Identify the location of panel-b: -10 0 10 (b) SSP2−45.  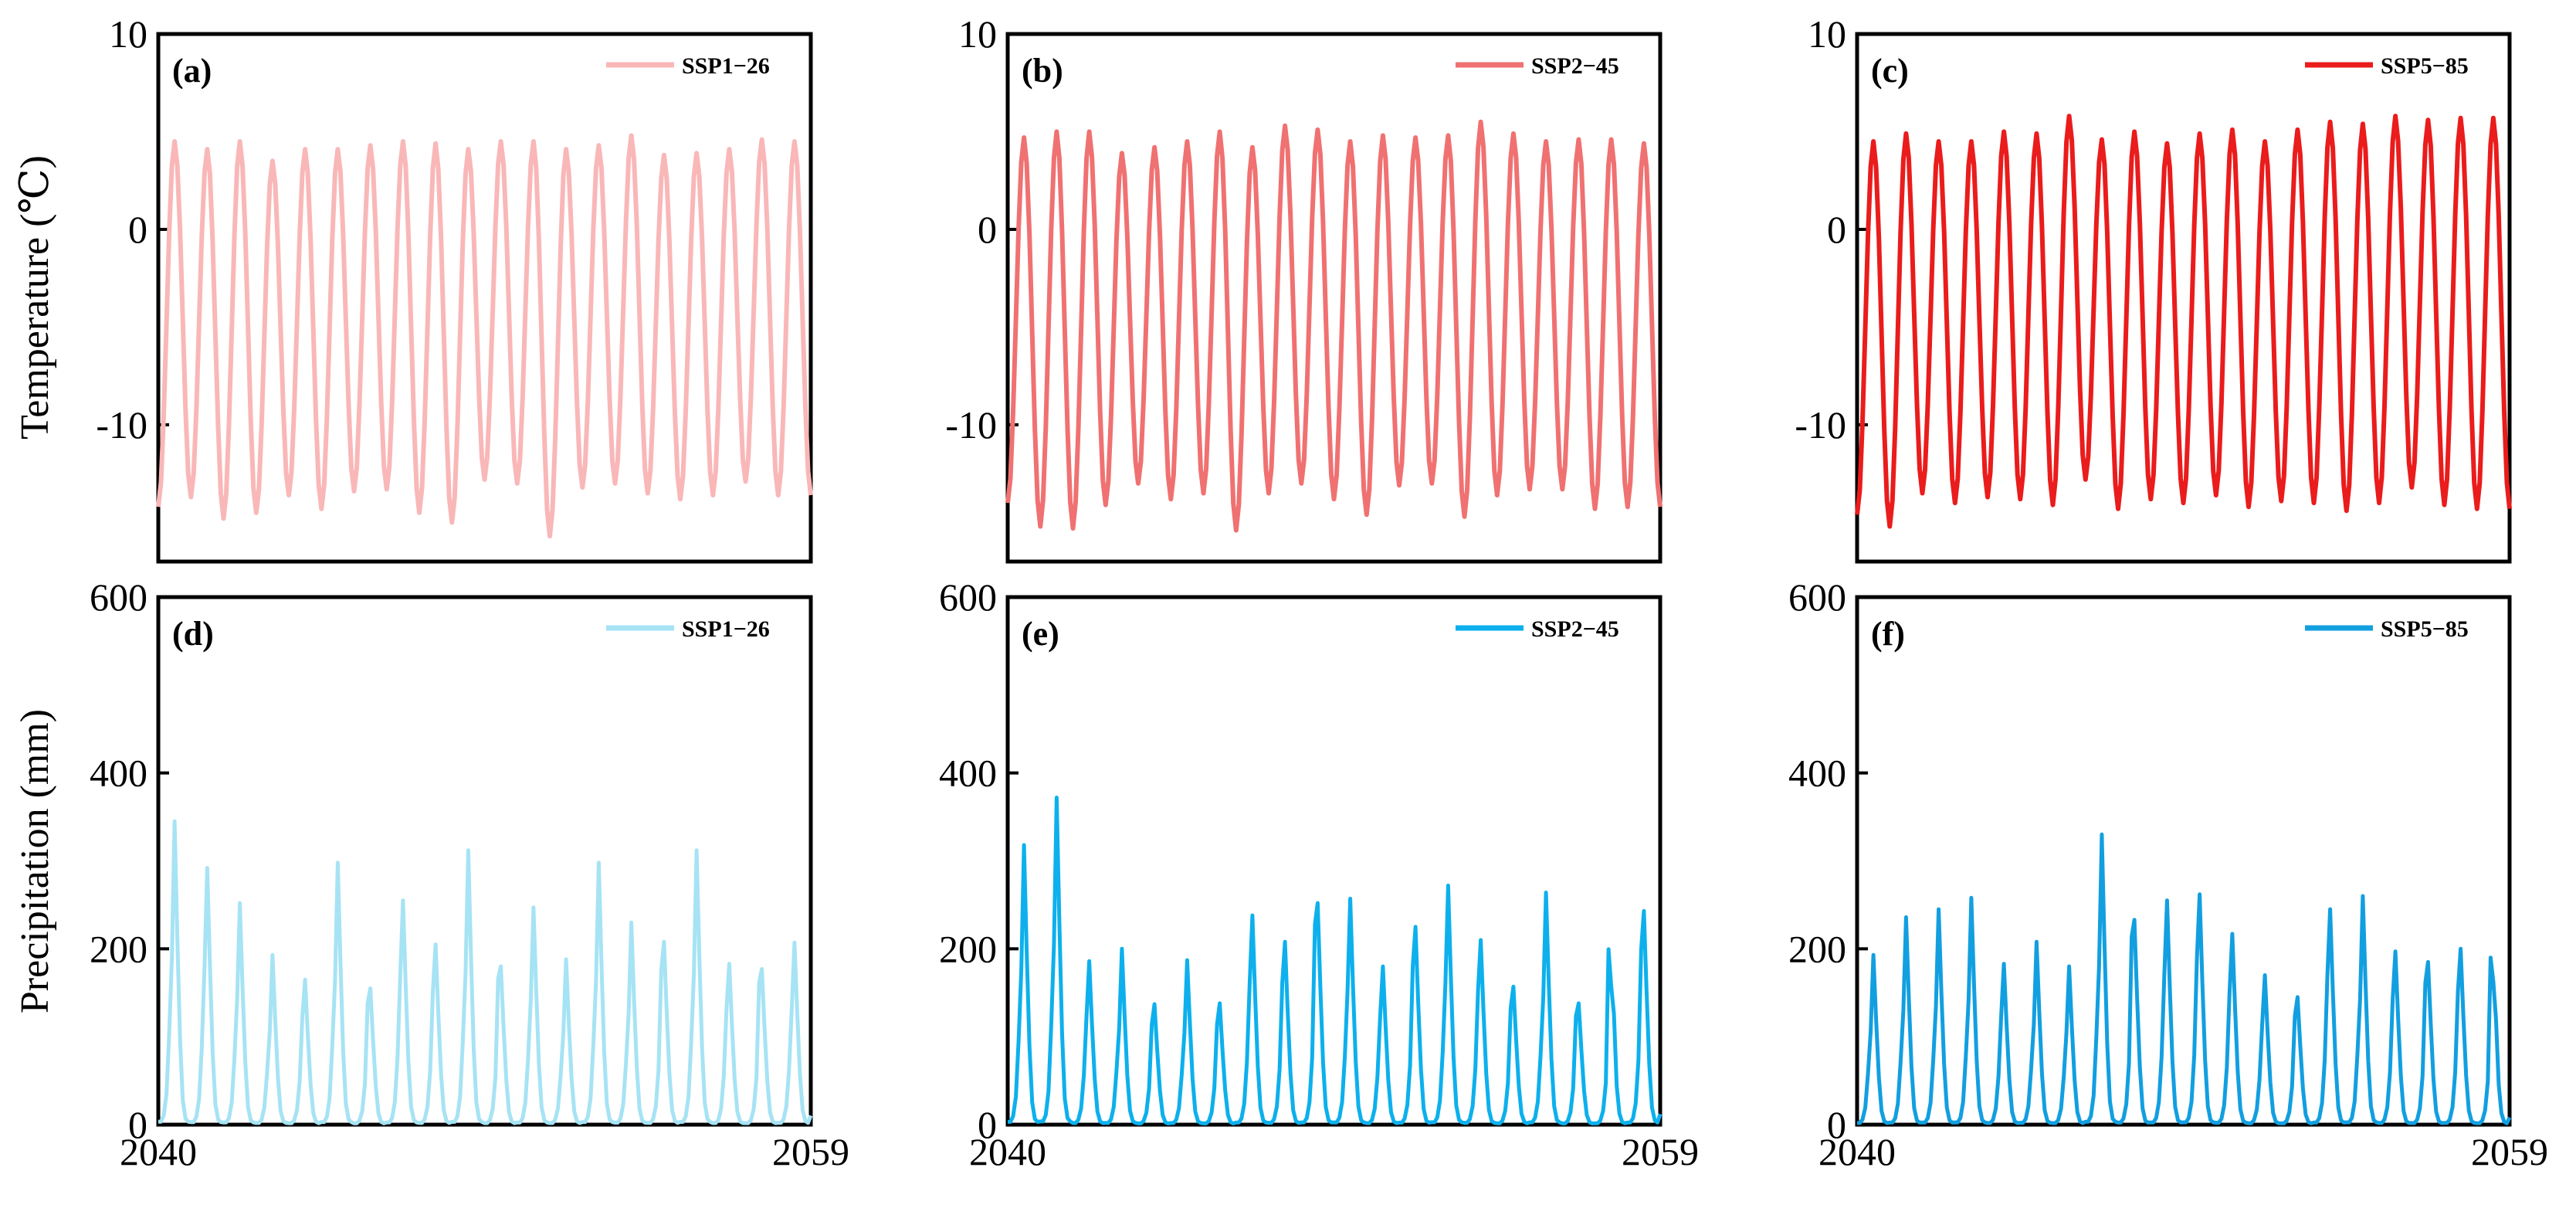
(1304, 288).